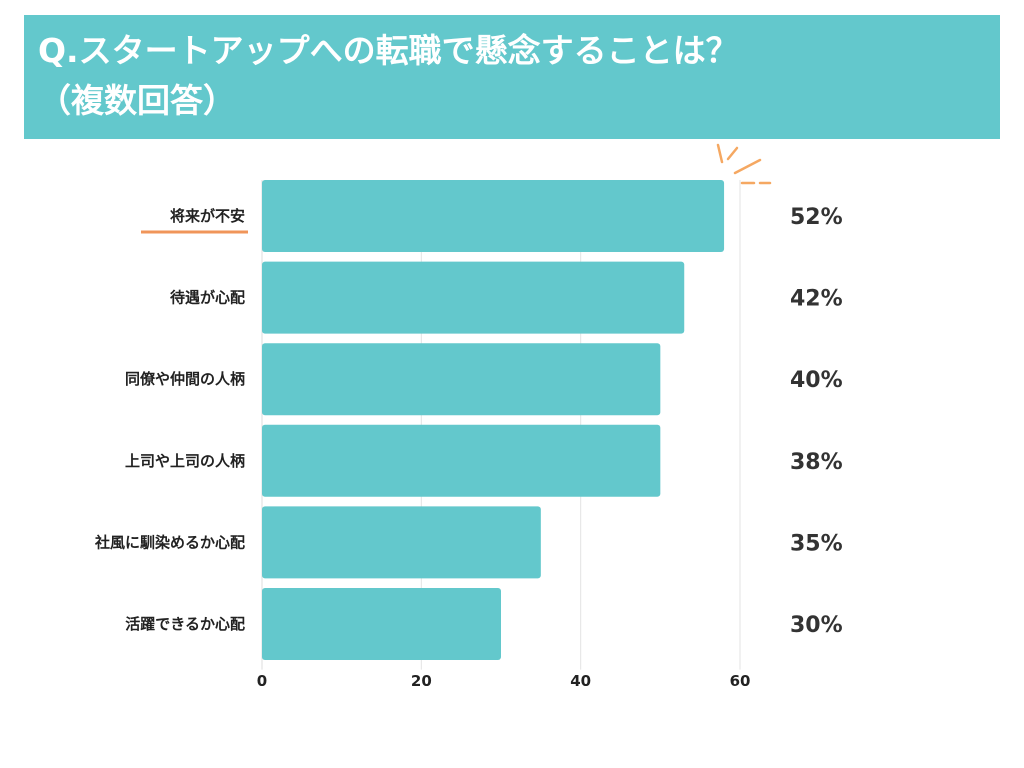  I want to click on x-tick-label: 20, so click(421, 681).